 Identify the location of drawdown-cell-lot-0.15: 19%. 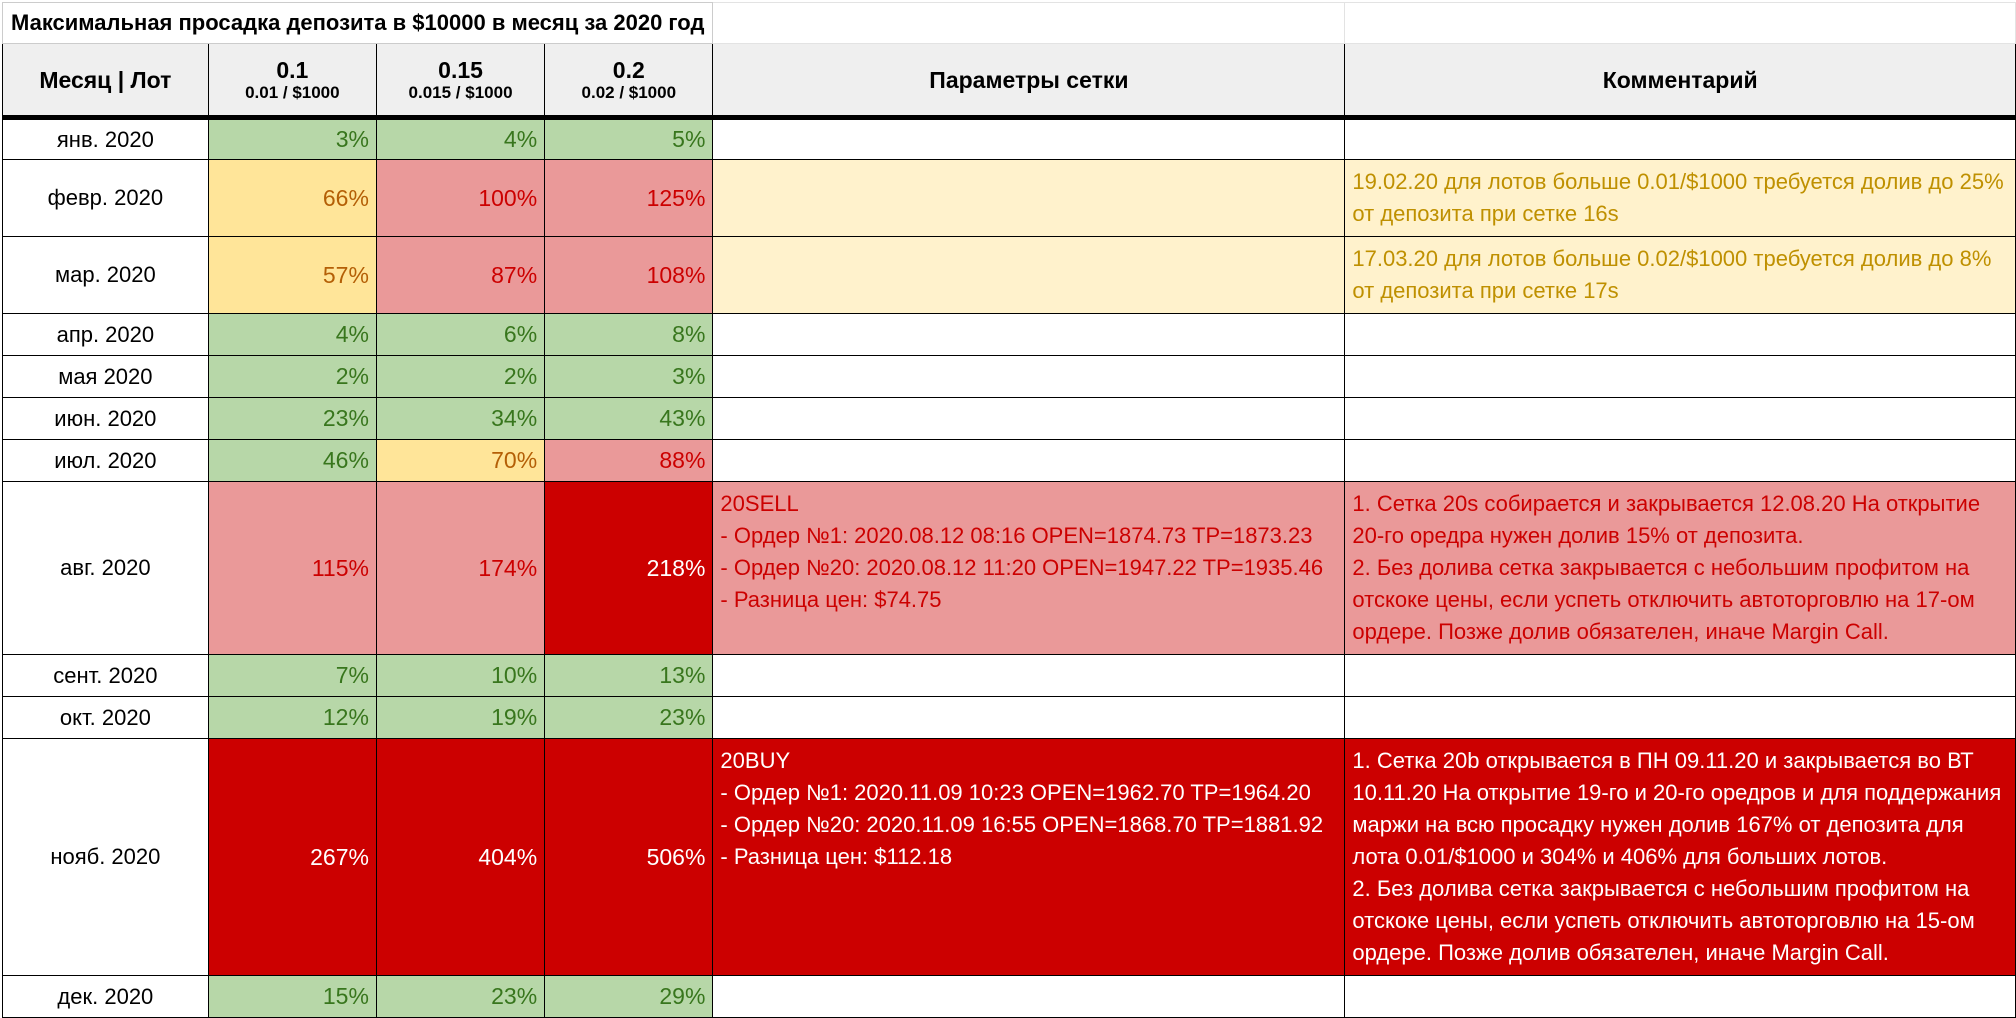
(460, 717).